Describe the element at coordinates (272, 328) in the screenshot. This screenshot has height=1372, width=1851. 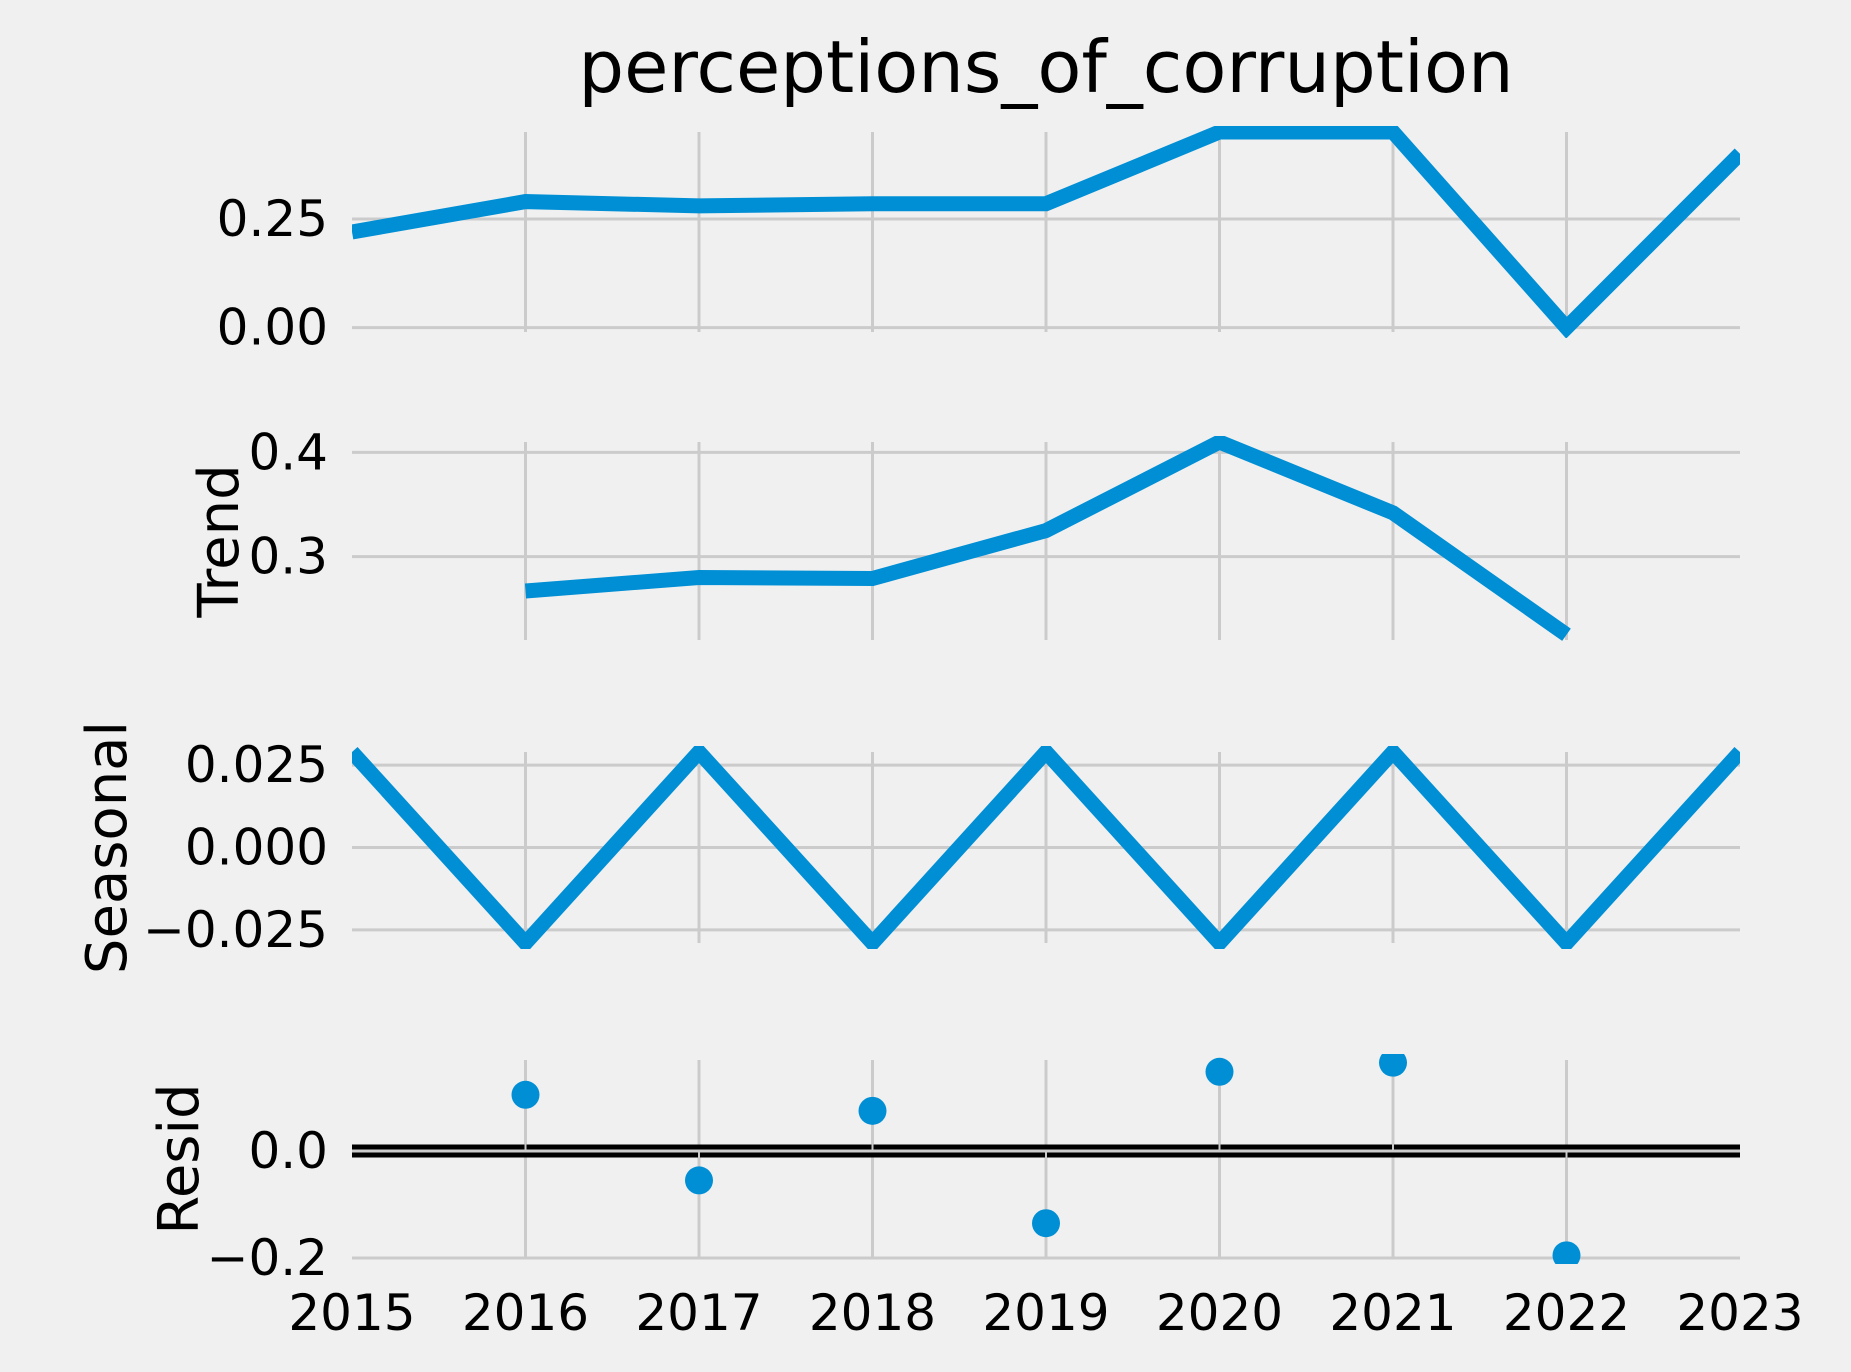
I see `y-tick-label: 0.00` at that location.